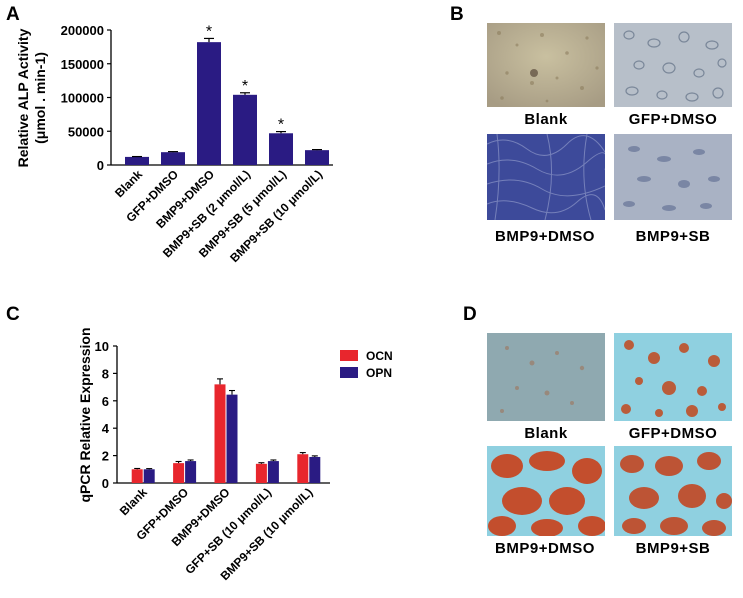 This screenshot has width=743, height=598. I want to click on micrograph-d-bmp9-dmso, so click(546, 491).